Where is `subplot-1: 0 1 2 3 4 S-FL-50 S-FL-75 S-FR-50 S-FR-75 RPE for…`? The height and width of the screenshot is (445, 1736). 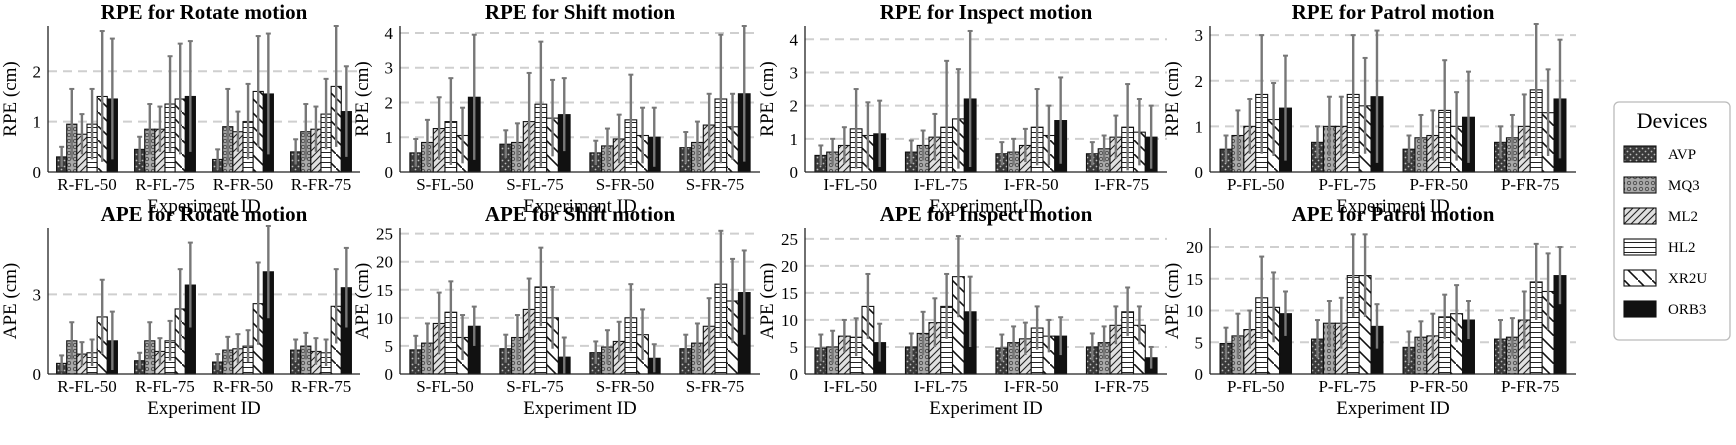 subplot-1: 0 1 2 3 4 S-FL-50 S-FL-75 S-FR-50 S-FR-75 RPE for… is located at coordinates (556, 108).